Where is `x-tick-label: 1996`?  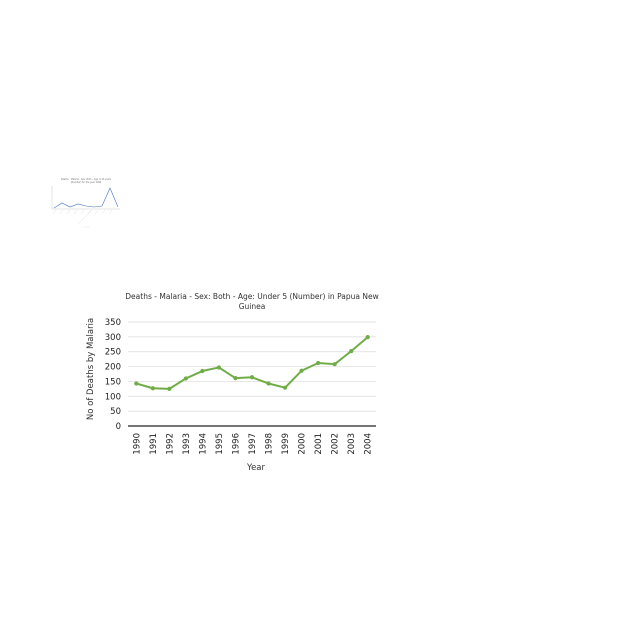 x-tick-label: 1996 is located at coordinates (236, 444).